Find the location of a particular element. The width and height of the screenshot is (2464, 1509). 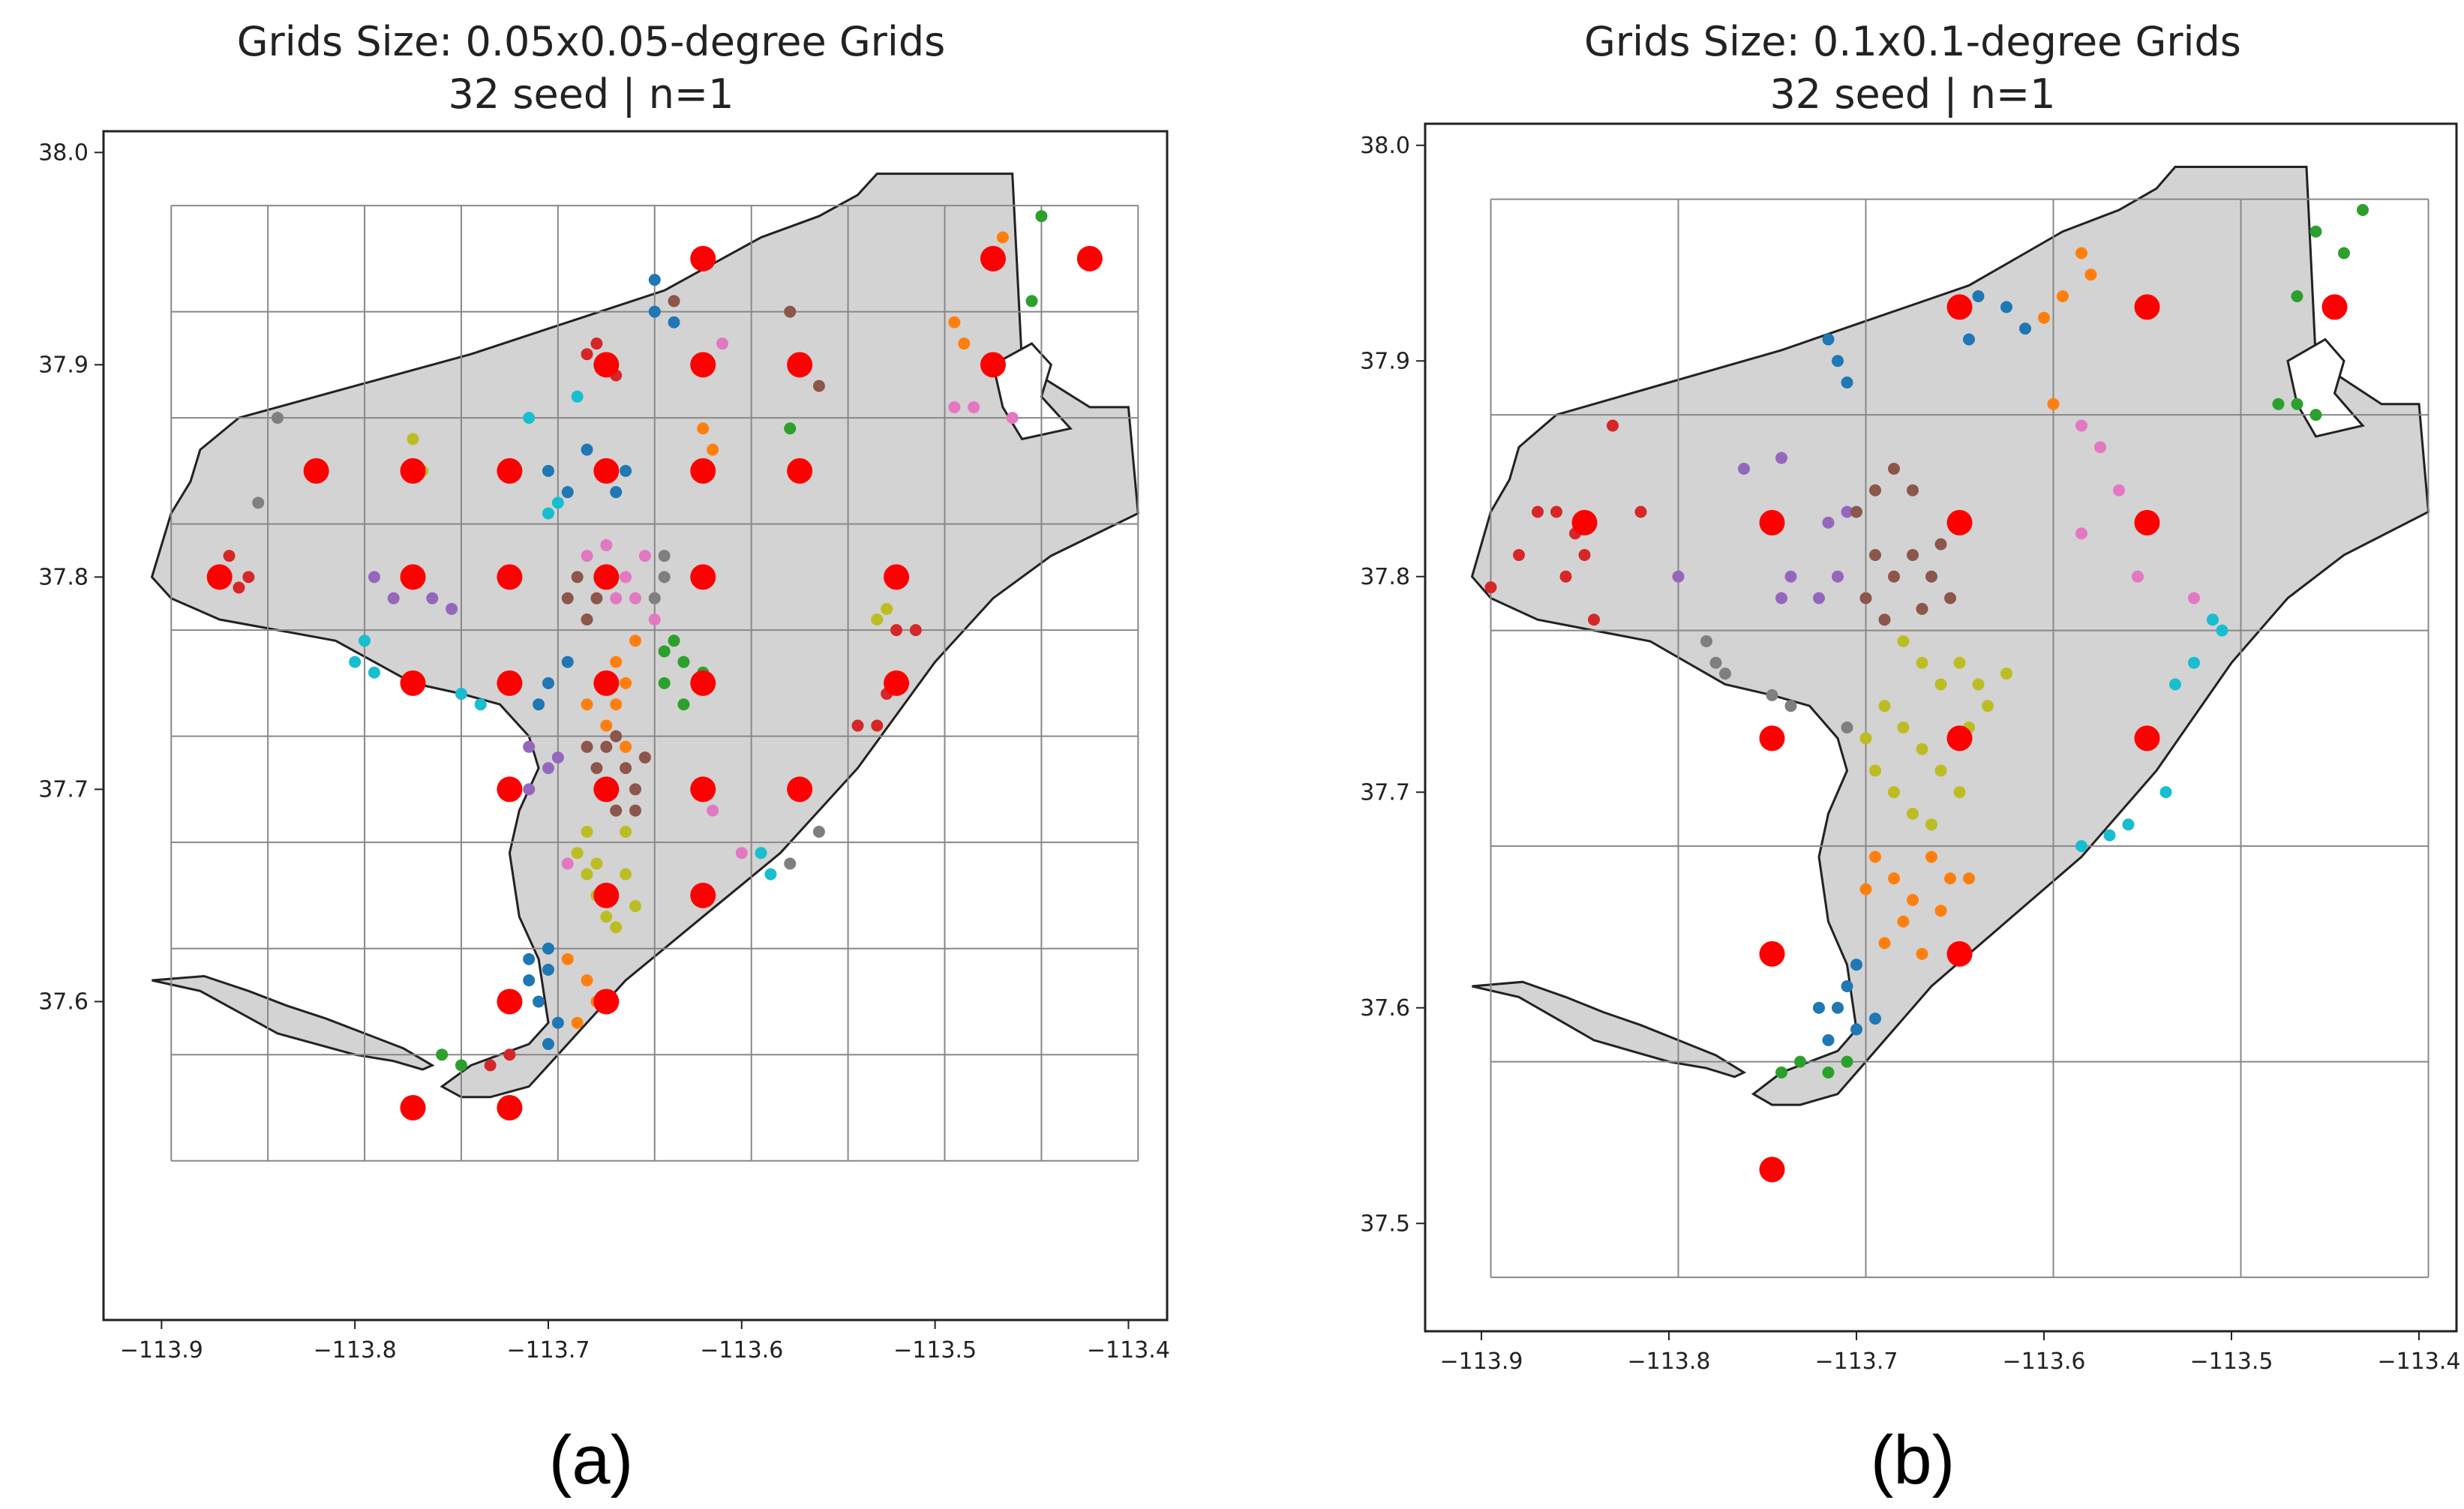

chart-title-line1: Grids Size: 0.1x0.1-degree Grids is located at coordinates (1912, 41).